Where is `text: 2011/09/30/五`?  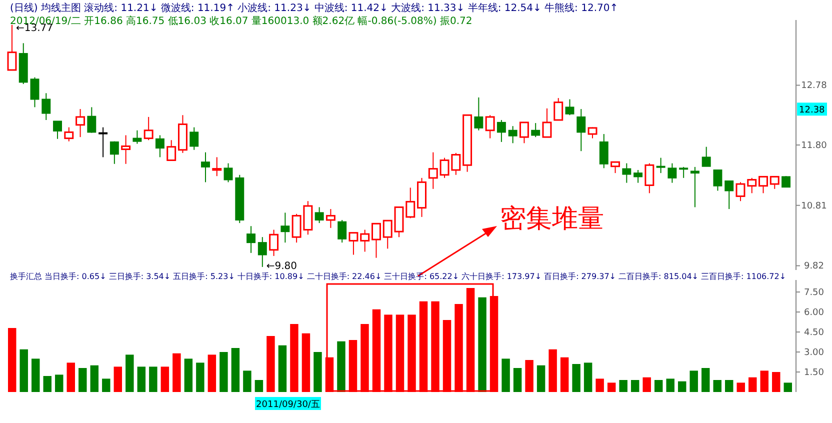
text: 2011/09/30/五 is located at coordinates (288, 405).